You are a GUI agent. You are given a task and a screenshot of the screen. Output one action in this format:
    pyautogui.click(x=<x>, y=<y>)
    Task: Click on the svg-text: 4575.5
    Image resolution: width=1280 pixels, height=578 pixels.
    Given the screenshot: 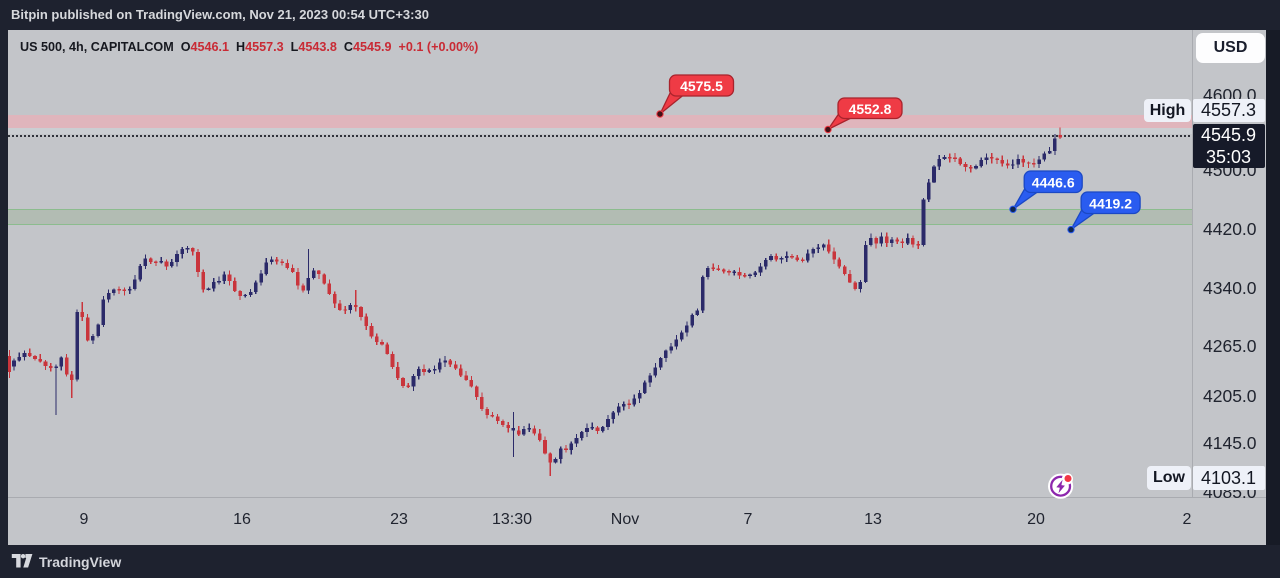 What is the action you would take?
    pyautogui.click(x=701, y=86)
    